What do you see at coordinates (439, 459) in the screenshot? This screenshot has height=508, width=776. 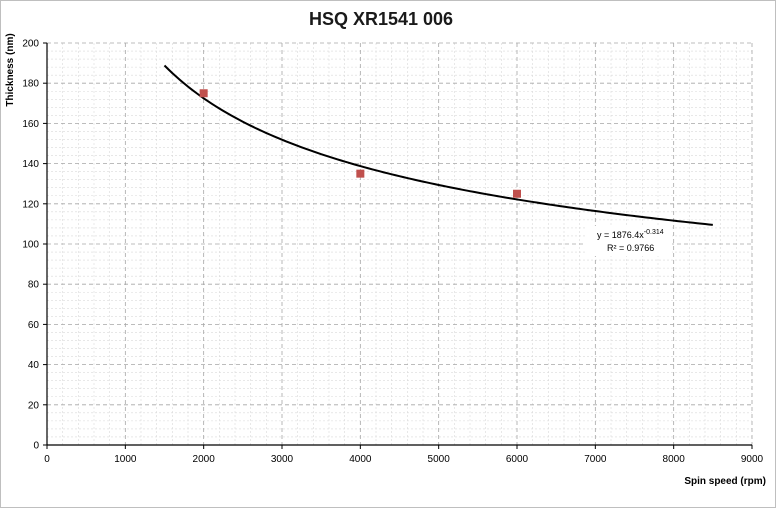 I see `x-tick-label: 5000` at bounding box center [439, 459].